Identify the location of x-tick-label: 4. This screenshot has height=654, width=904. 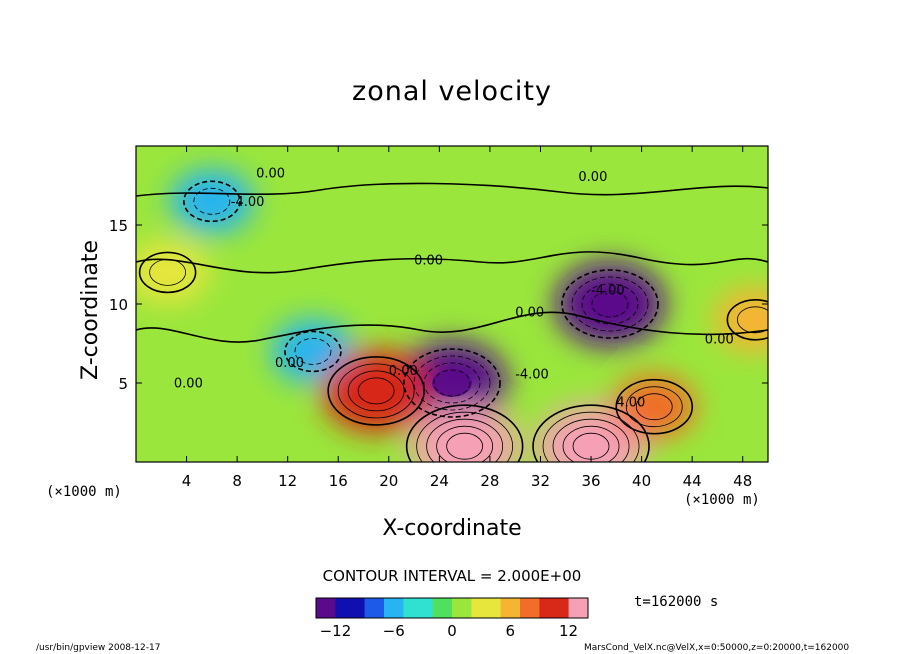
(187, 481).